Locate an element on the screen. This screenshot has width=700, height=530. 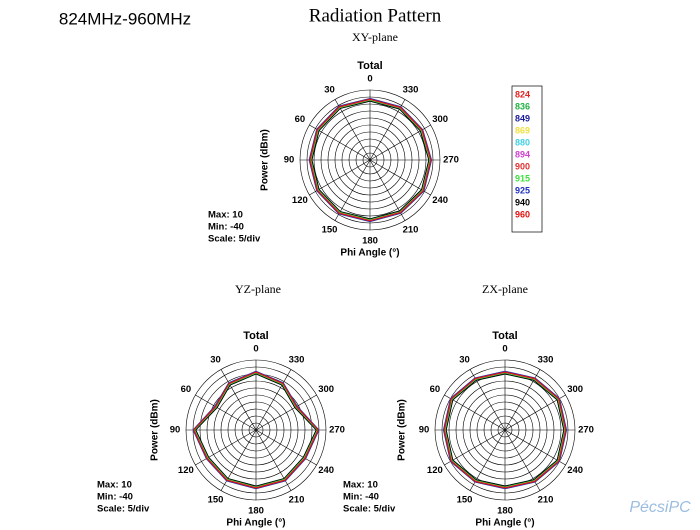
legend-box is located at coordinates (527, 159).